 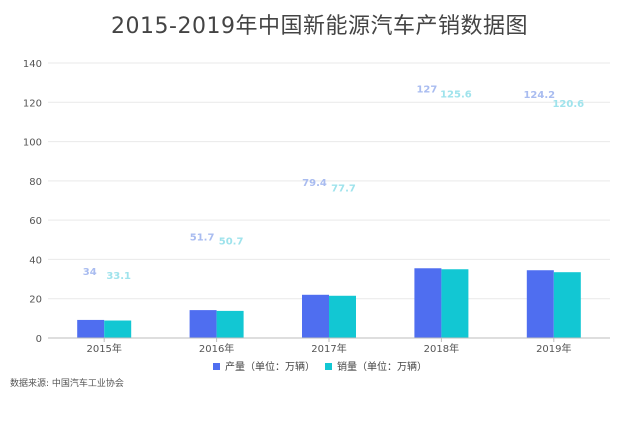 What do you see at coordinates (343, 188) in the screenshot?
I see `data-label: 77.7` at bounding box center [343, 188].